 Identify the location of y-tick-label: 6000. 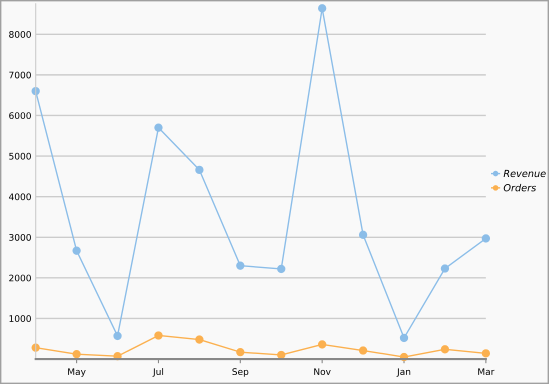
(20, 116).